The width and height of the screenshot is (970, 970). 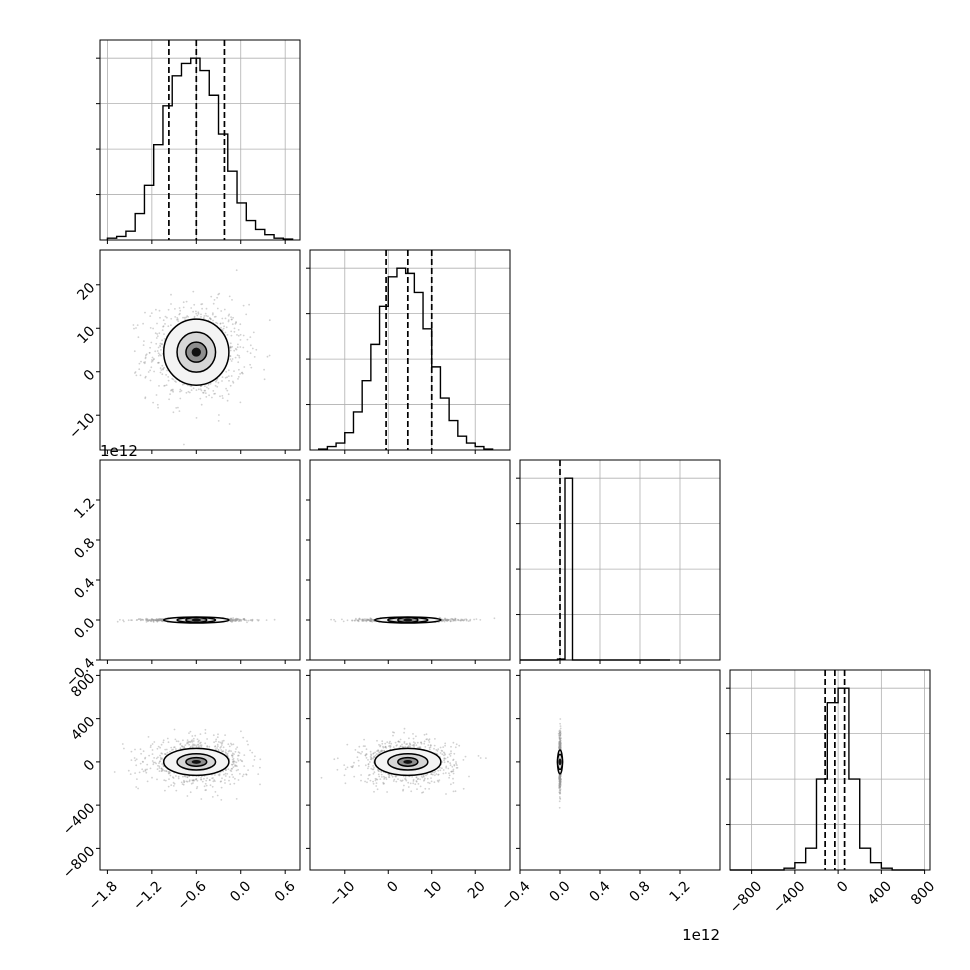 What do you see at coordinates (200, 148) in the screenshot?
I see `histogram-steps` at bounding box center [200, 148].